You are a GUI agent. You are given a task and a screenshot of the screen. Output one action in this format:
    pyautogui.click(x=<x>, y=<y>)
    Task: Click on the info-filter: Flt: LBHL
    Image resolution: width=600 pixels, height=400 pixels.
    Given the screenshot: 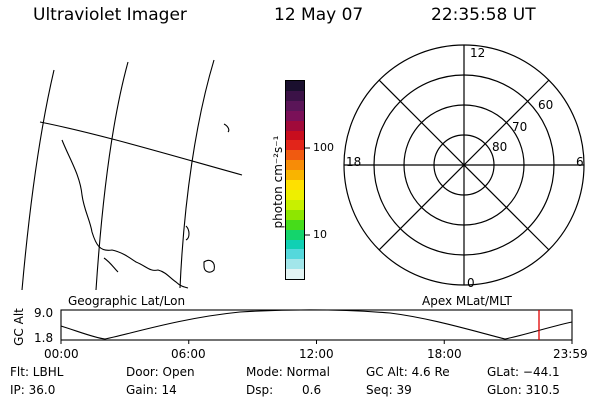 What is the action you would take?
    pyautogui.click(x=37, y=372)
    